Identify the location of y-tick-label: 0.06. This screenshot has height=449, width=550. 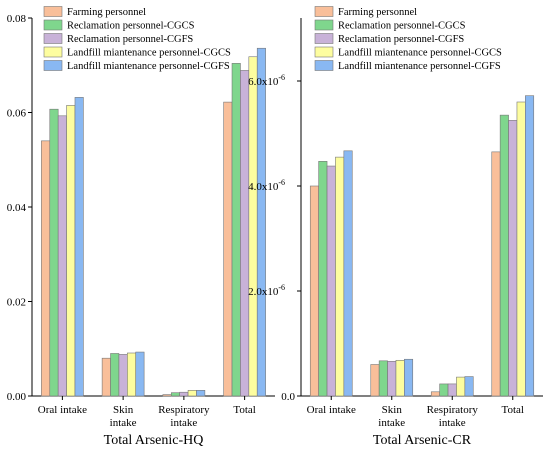
(17, 114).